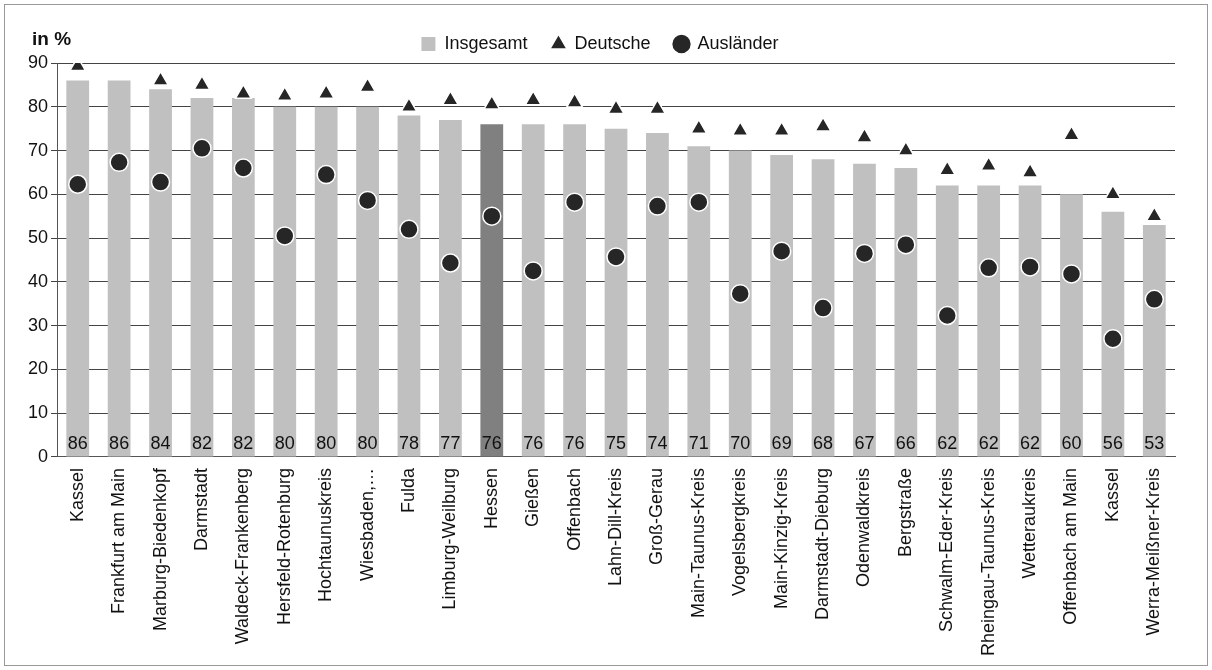  I want to click on y-tick-label: 10, so click(38, 412).